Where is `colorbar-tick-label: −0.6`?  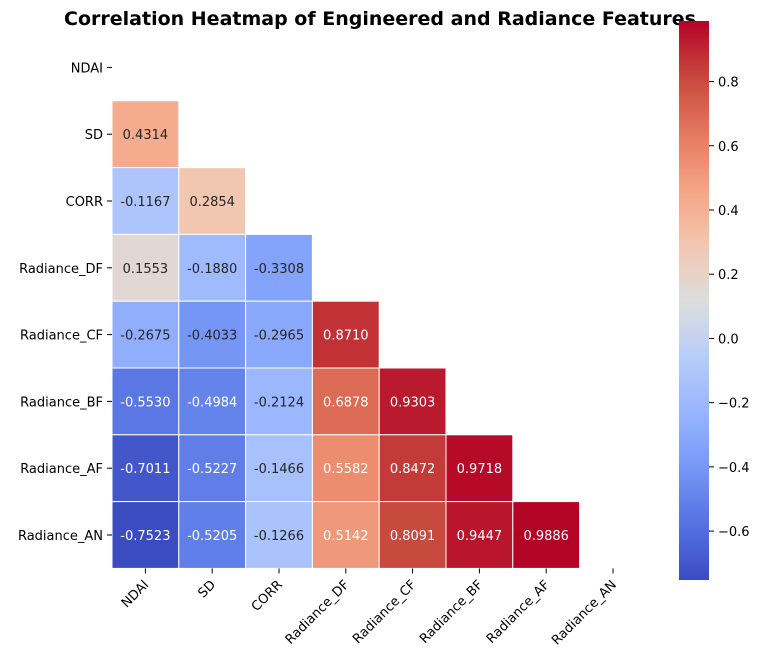
colorbar-tick-label: −0.6 is located at coordinates (734, 532).